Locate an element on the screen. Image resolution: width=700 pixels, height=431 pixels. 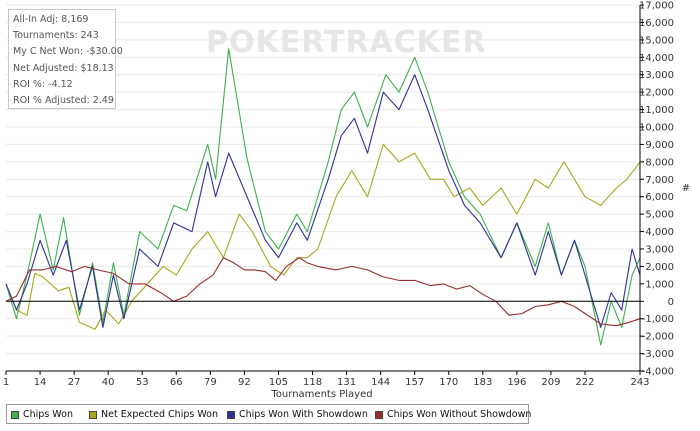
legend-item-with-showdown: Chips Won With Showdown is located at coordinates (297, 414).